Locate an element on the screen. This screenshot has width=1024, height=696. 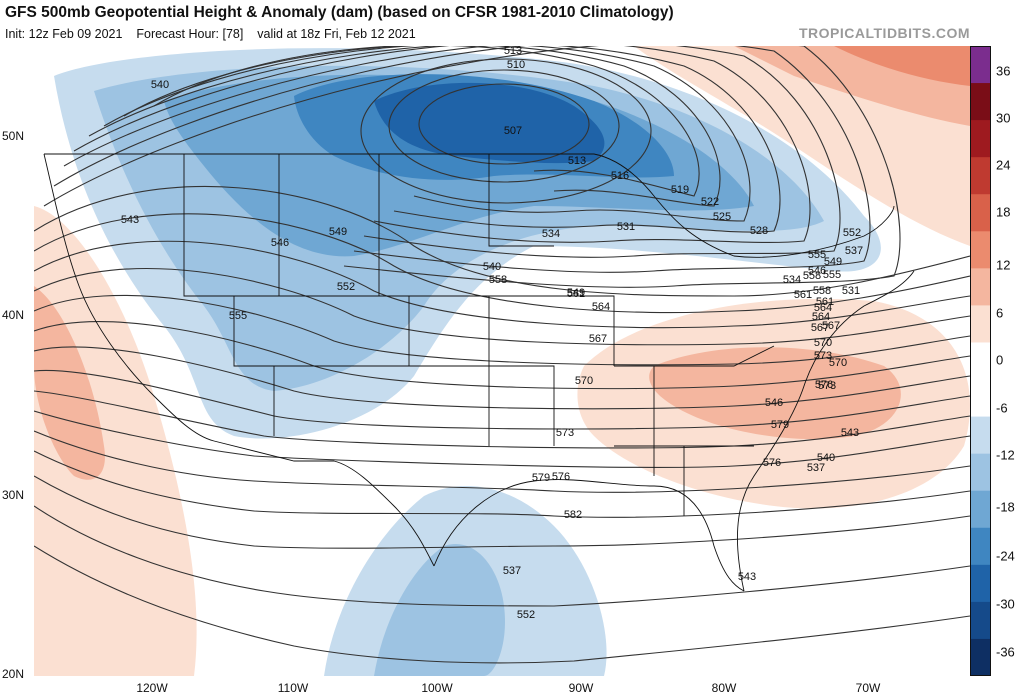
lon-label-120w: 120W is located at coordinates (152, 688).